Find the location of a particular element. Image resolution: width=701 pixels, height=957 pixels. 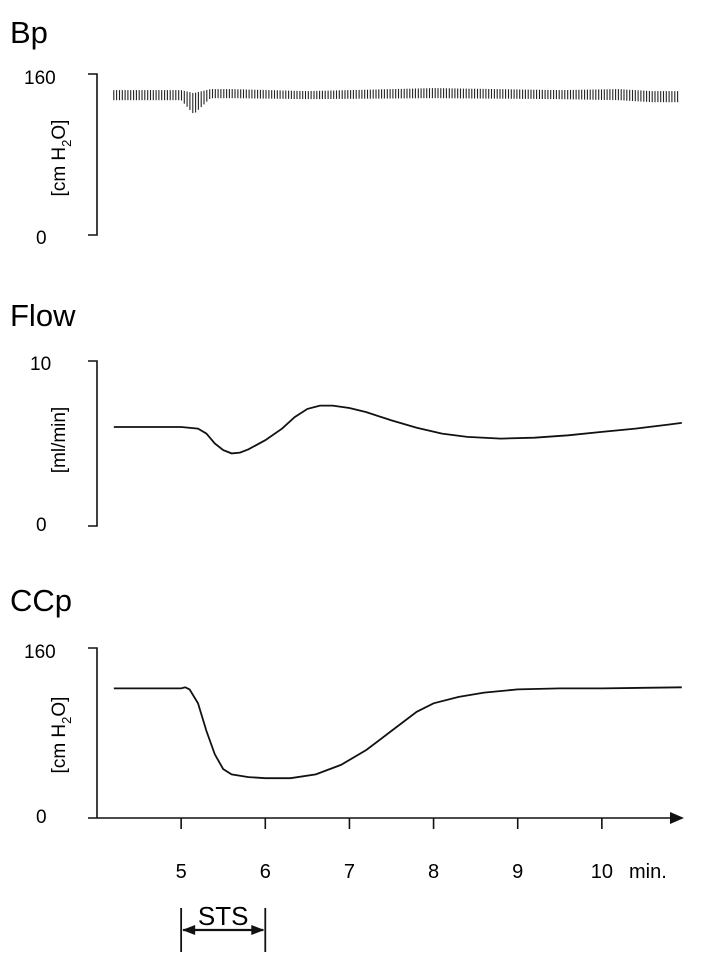

flow-ylabel: [ml/min] is located at coordinates (59, 440).